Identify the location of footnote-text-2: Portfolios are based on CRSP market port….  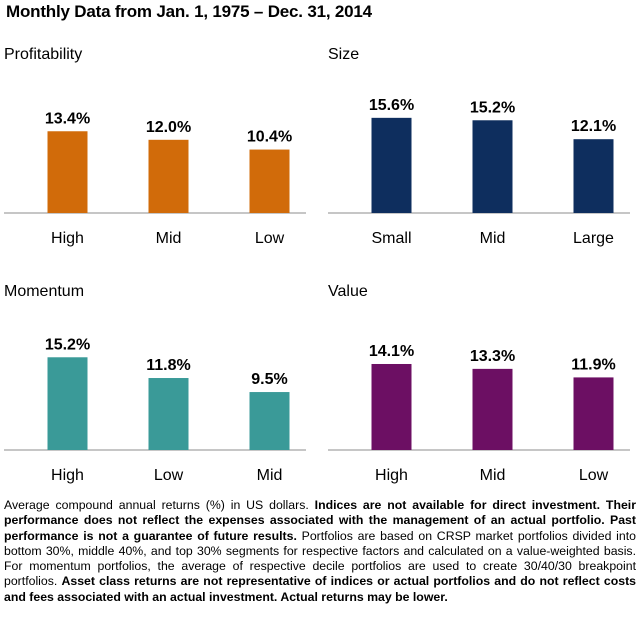
(320, 558).